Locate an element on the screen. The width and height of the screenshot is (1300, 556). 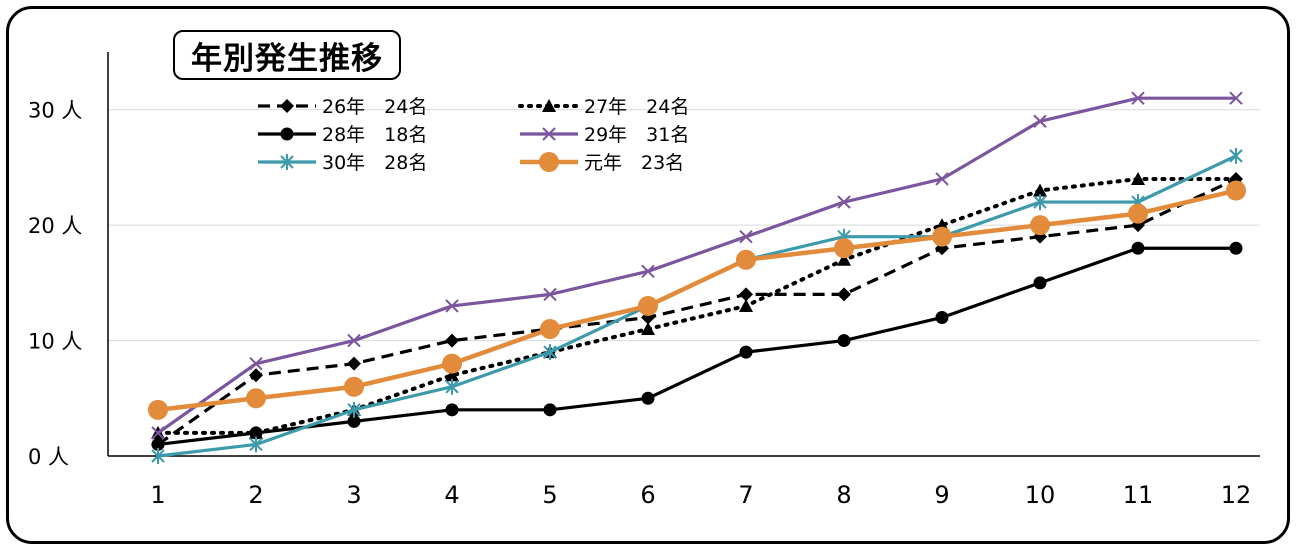
y-tick-label: 0 人 is located at coordinates (48, 457).